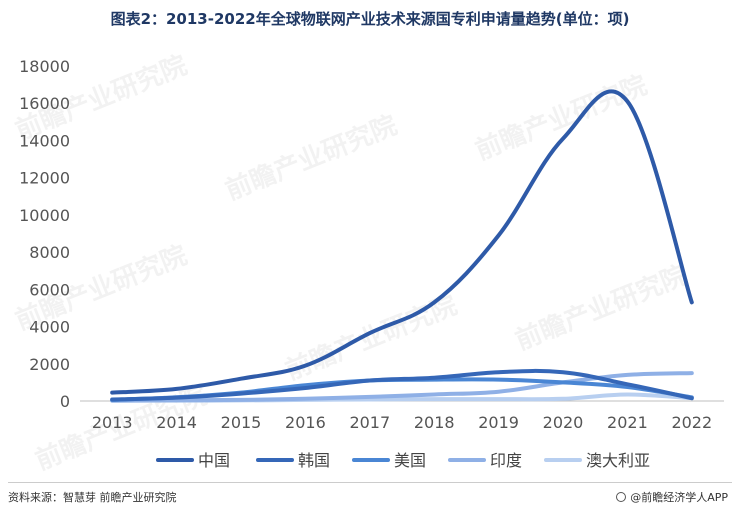  What do you see at coordinates (92, 497) in the screenshot?
I see `source-note: 资料来源：智慧芽 前瞻产业研究院` at bounding box center [92, 497].